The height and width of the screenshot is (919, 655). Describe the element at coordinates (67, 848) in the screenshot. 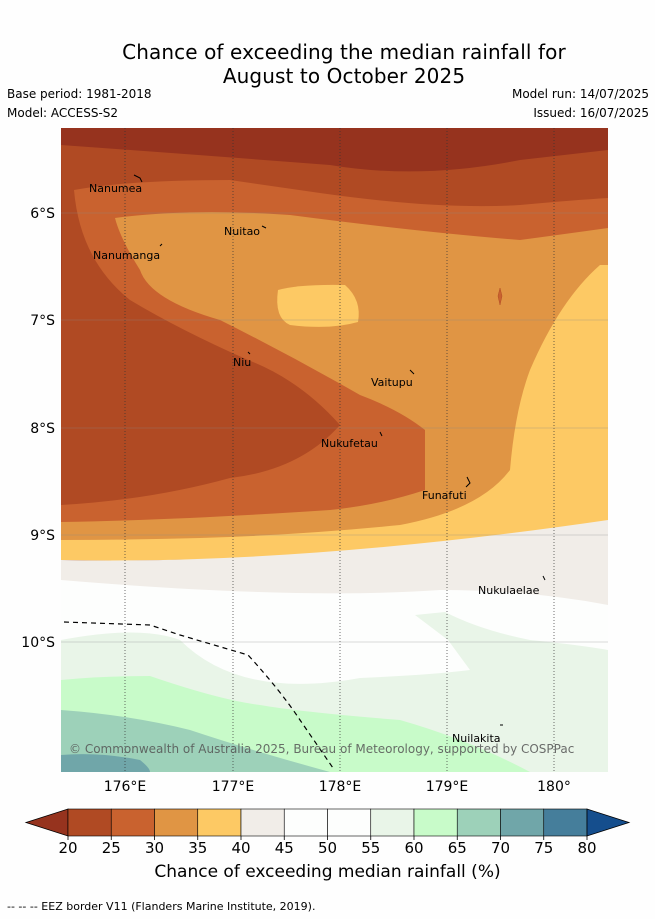

I see `colorbar-tick-label: 20` at that location.